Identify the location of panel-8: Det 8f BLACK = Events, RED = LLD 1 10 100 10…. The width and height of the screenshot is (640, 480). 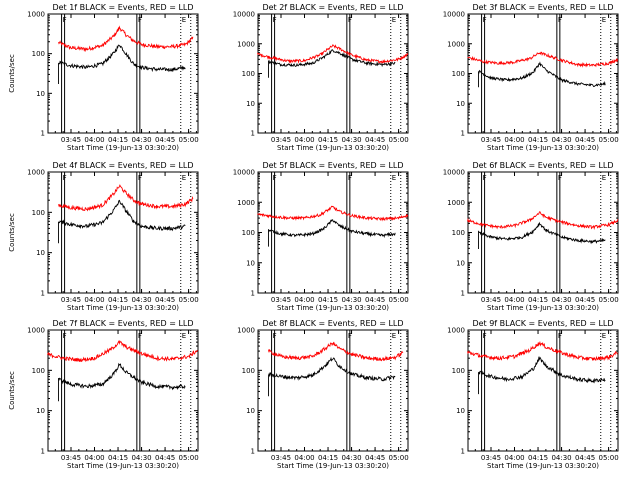
(323, 394).